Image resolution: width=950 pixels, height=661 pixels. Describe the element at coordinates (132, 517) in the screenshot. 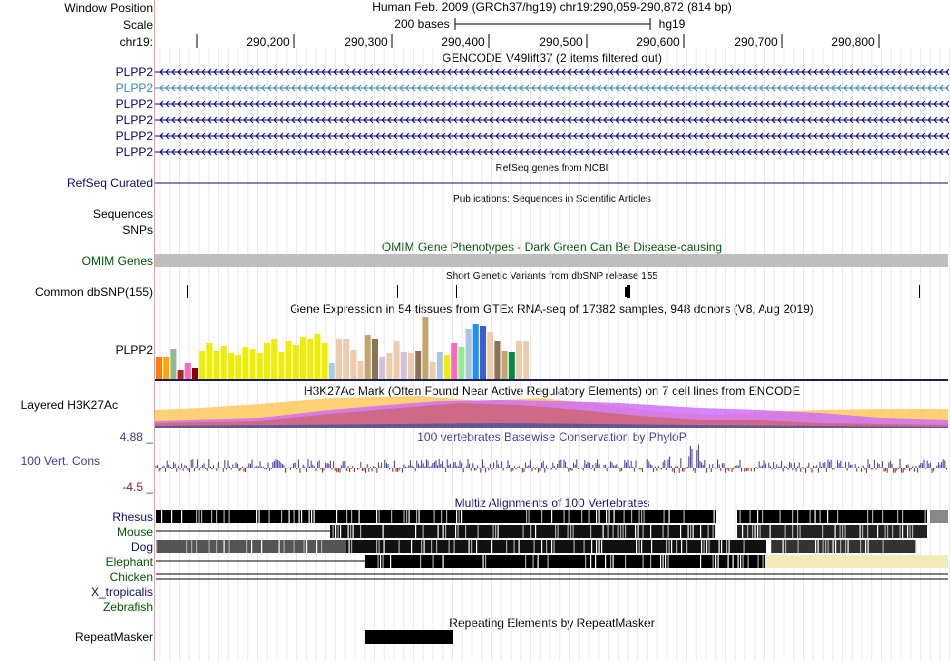

I see `multiz-species-rhesus: Rhesus` at that location.